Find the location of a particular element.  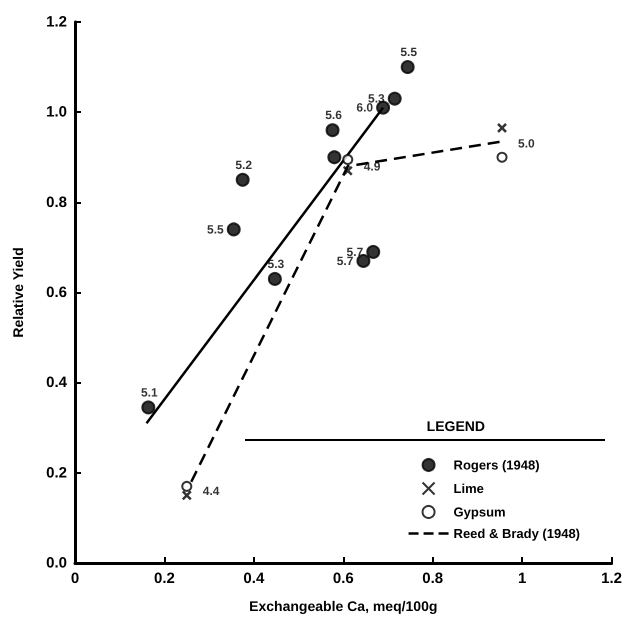

x-tick-label: 0.6 is located at coordinates (343, 578).